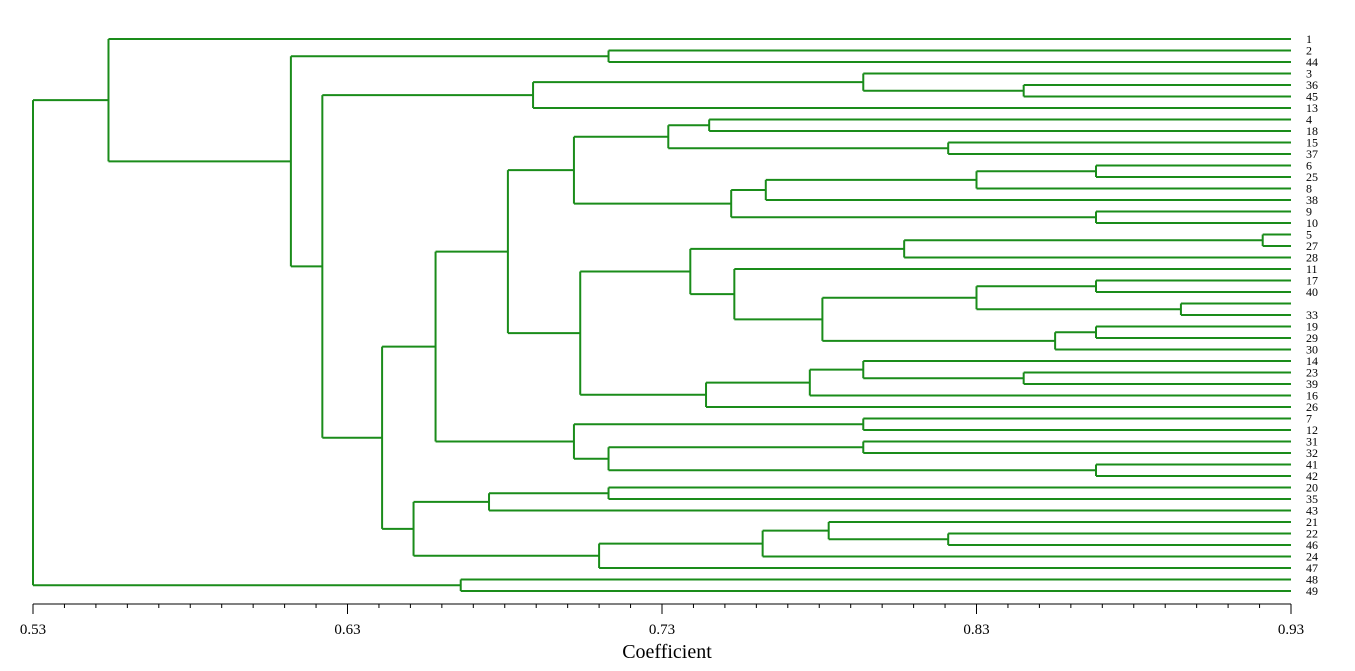  Describe the element at coordinates (1312, 384) in the screenshot. I see `leaf-label: 39` at that location.